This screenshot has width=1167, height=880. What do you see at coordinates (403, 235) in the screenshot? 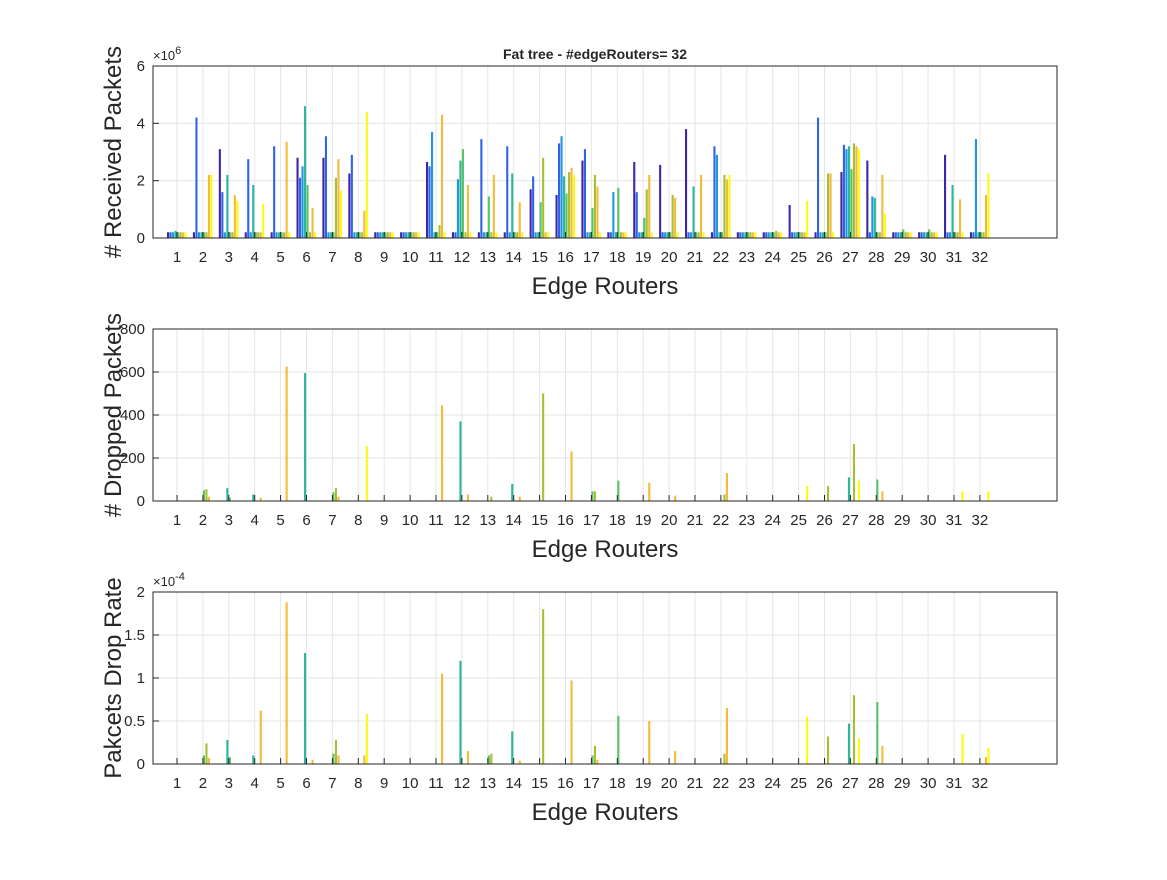
I see `bar-r10-s2` at bounding box center [403, 235].